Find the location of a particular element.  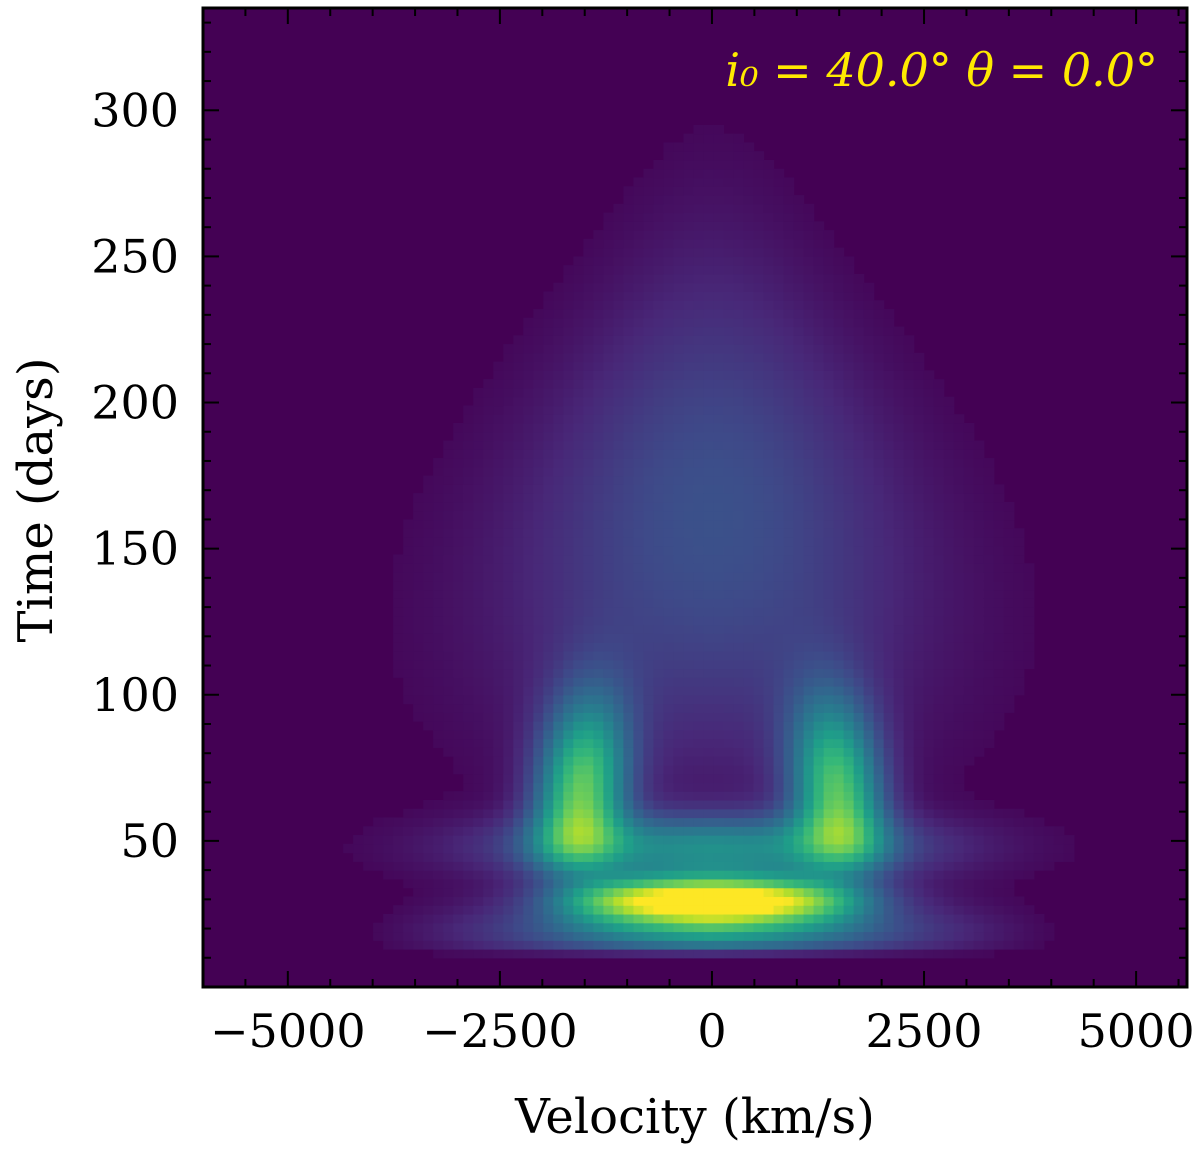

parameter-annotation: i₀ = 40.0° θ = 0.0° is located at coordinates (941, 70).